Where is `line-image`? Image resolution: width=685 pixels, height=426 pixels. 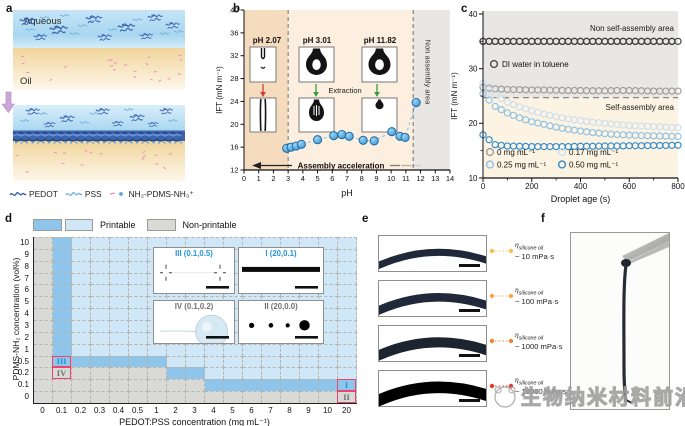 line-image is located at coordinates (281, 277).